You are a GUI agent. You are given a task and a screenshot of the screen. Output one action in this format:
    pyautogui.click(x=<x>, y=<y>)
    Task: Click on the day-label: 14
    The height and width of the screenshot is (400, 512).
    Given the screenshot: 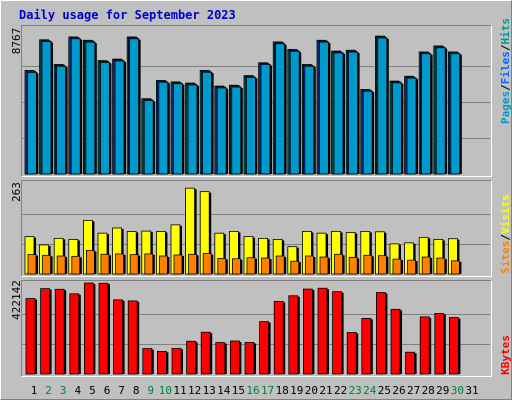 What is the action you would take?
    pyautogui.click(x=224, y=390)
    